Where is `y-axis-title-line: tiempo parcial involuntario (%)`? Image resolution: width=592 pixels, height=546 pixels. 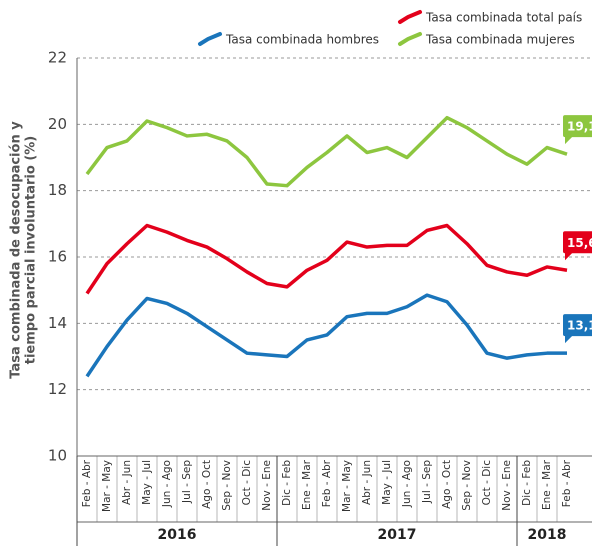
y-axis-title-line: tiempo parcial involuntario (%) is located at coordinates (31, 250).